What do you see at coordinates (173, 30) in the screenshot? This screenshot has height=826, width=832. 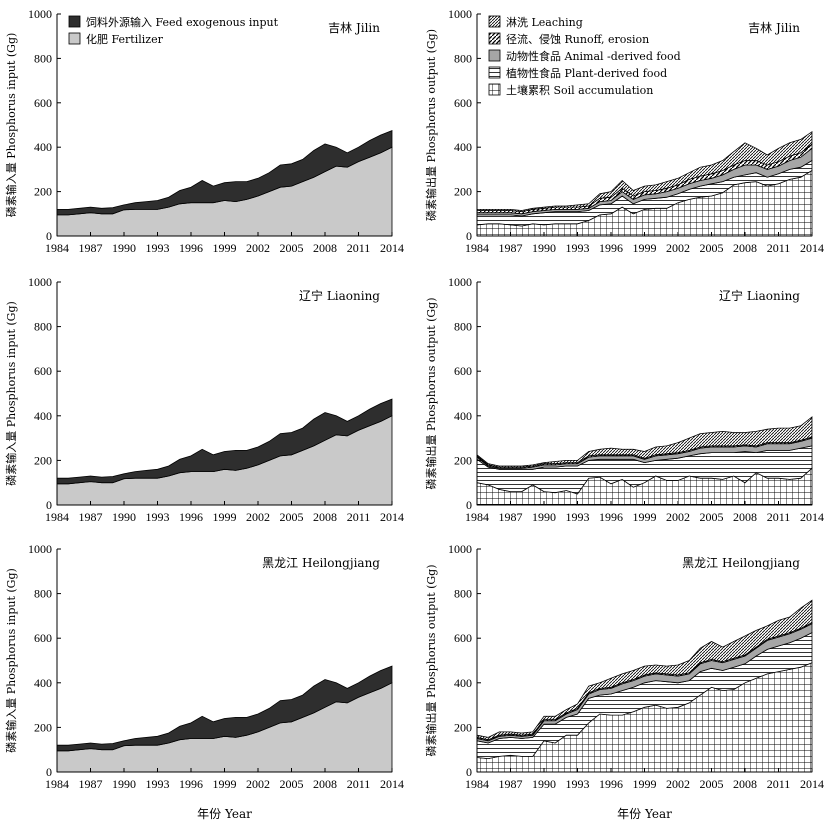 I see `legend: 饲料外源输入 Feed exogenous input 化肥 Fertilizer` at bounding box center [173, 30].